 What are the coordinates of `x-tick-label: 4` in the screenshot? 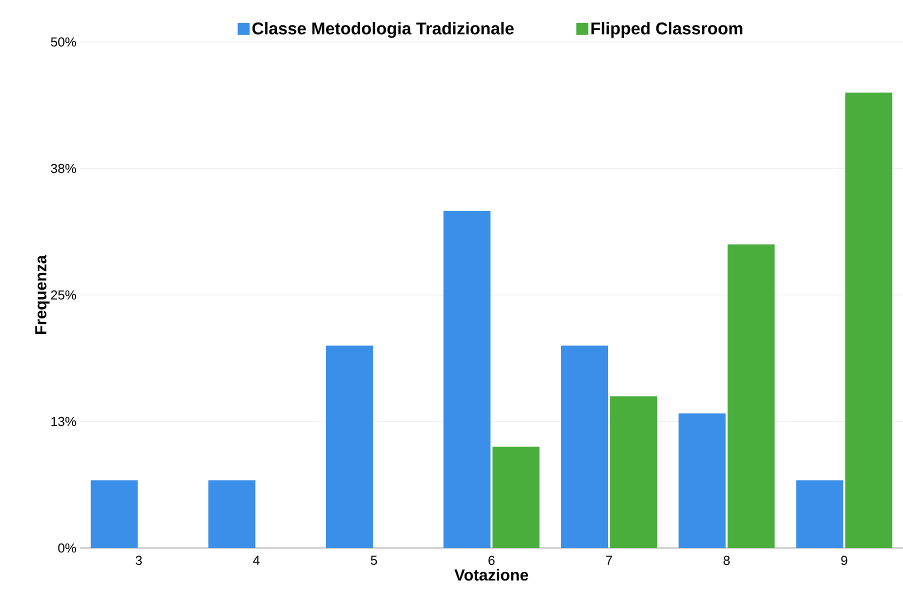 It's located at (256, 560).